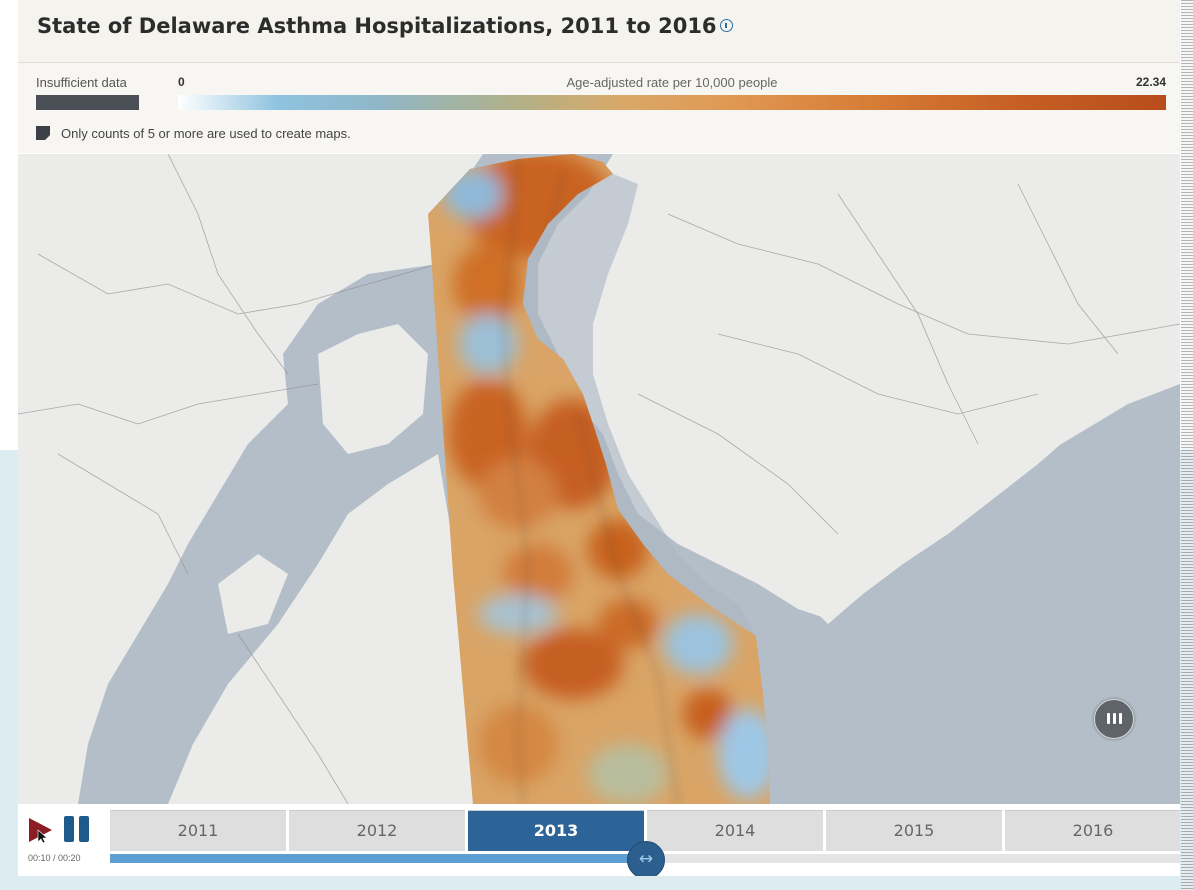 The height and width of the screenshot is (890, 1193). What do you see at coordinates (1092, 830) in the screenshot?
I see `year-tab-2016: 2016` at bounding box center [1092, 830].